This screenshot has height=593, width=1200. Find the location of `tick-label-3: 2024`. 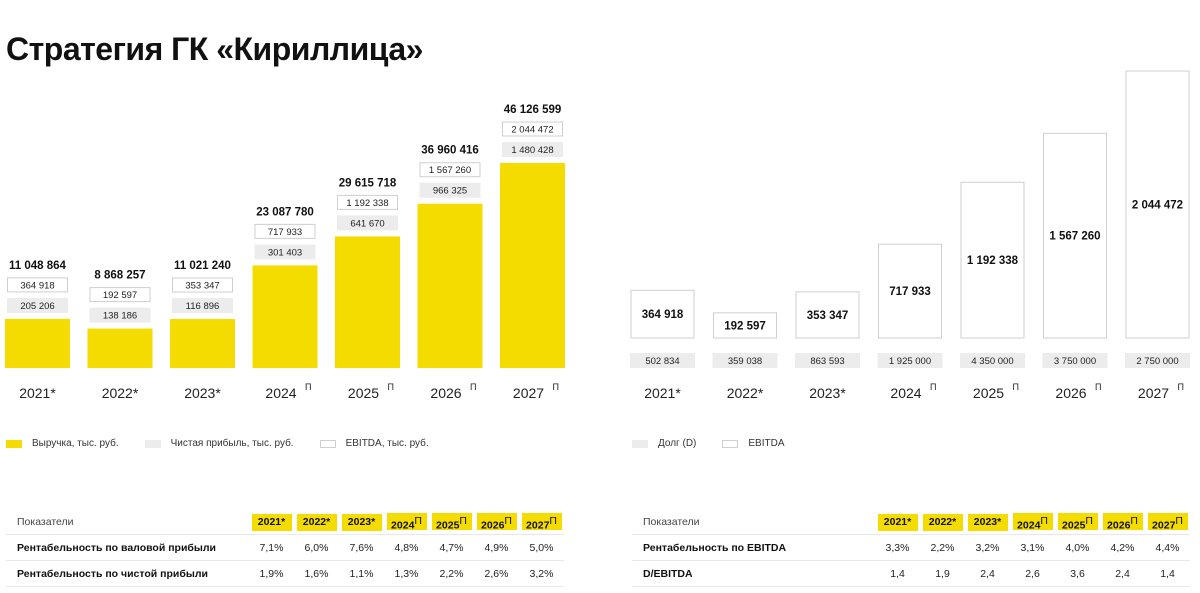

tick-label-3: 2024 is located at coordinates (905, 393).